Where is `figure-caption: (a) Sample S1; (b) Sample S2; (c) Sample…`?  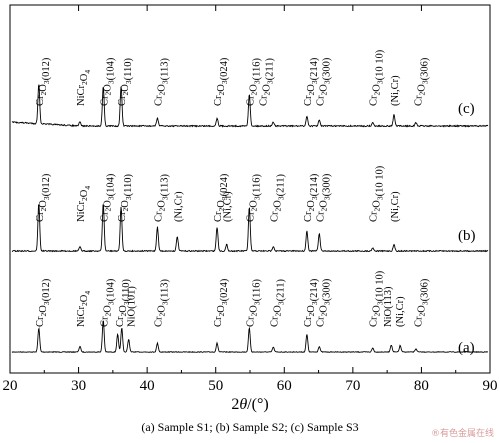 figure-caption: (a) Sample S1; (b) Sample S2; (c) Sample… is located at coordinates (250, 427).